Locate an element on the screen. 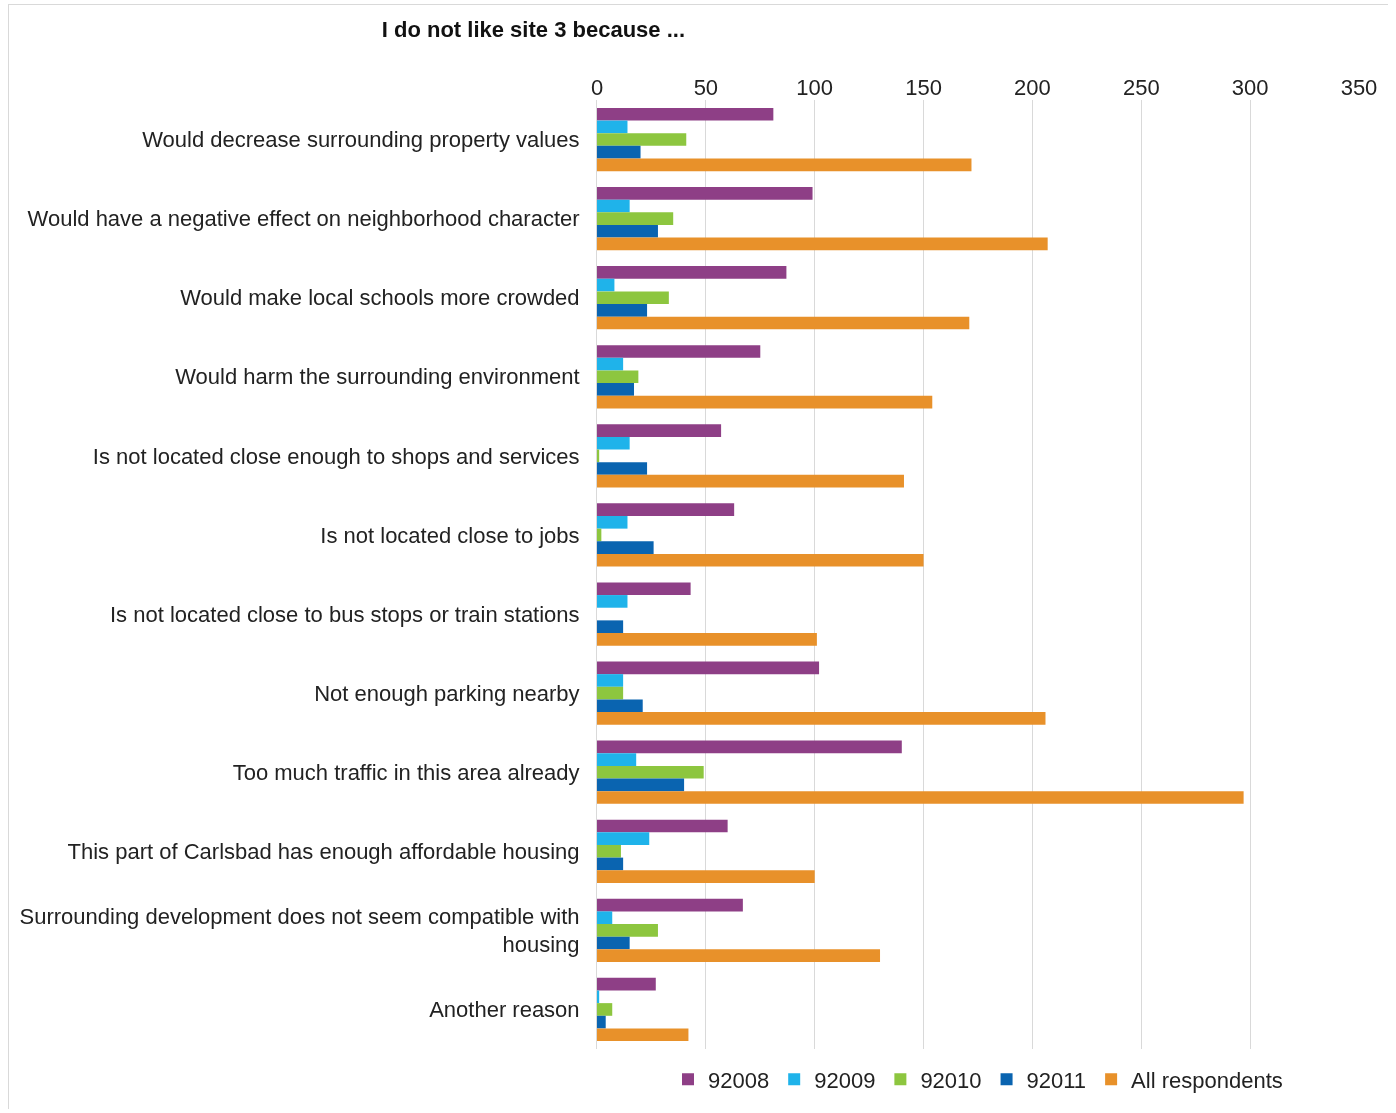 The height and width of the screenshot is (1113, 1396). x-tick-label: 200 is located at coordinates (1032, 87).